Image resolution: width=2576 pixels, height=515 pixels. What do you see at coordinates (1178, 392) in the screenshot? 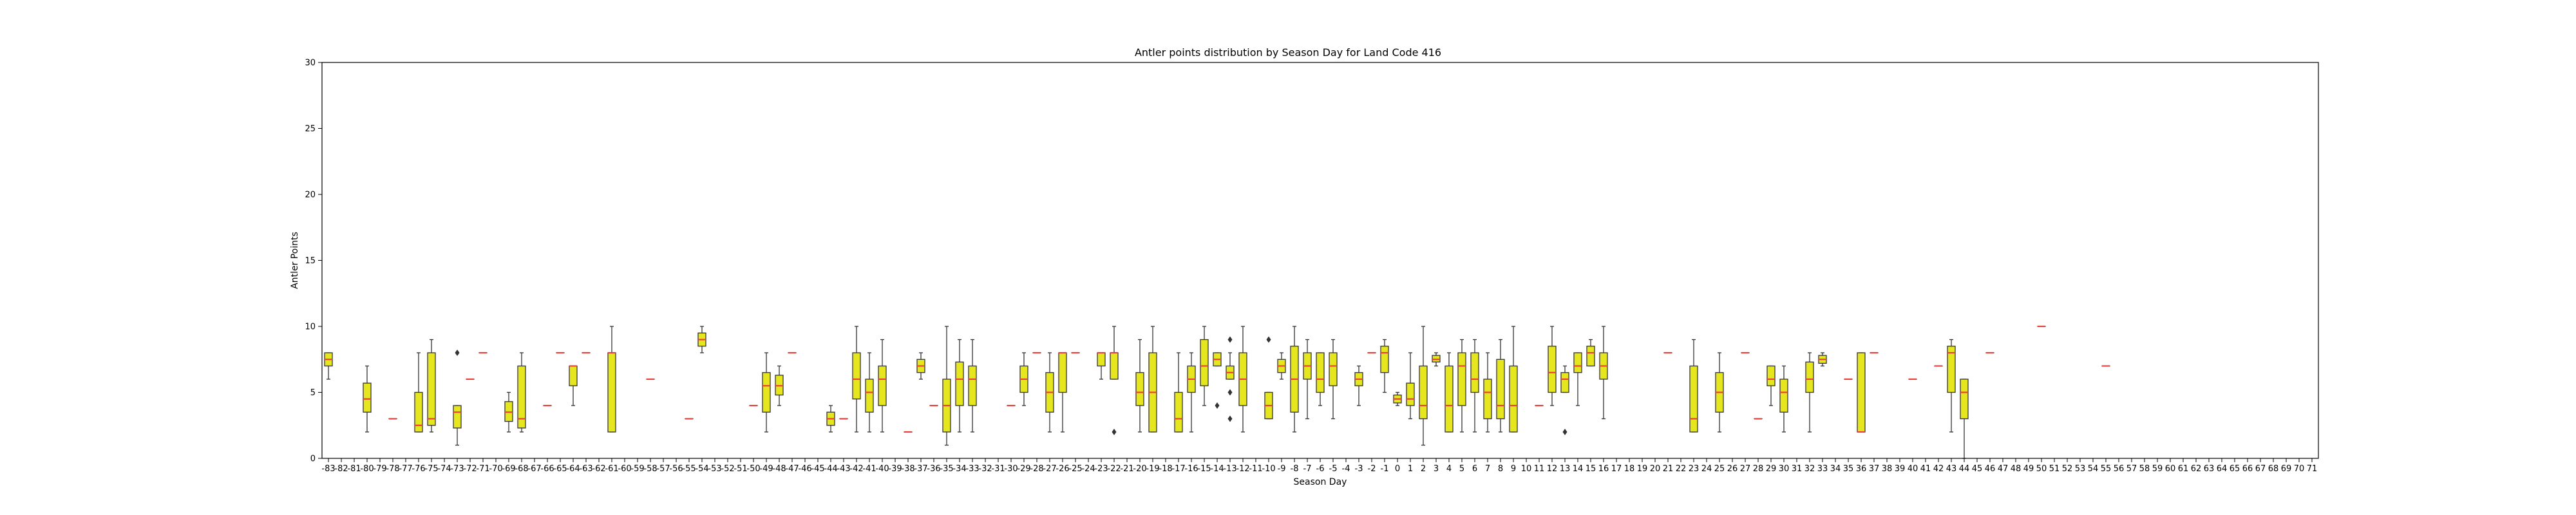
I see `box-day--17` at bounding box center [1178, 392].